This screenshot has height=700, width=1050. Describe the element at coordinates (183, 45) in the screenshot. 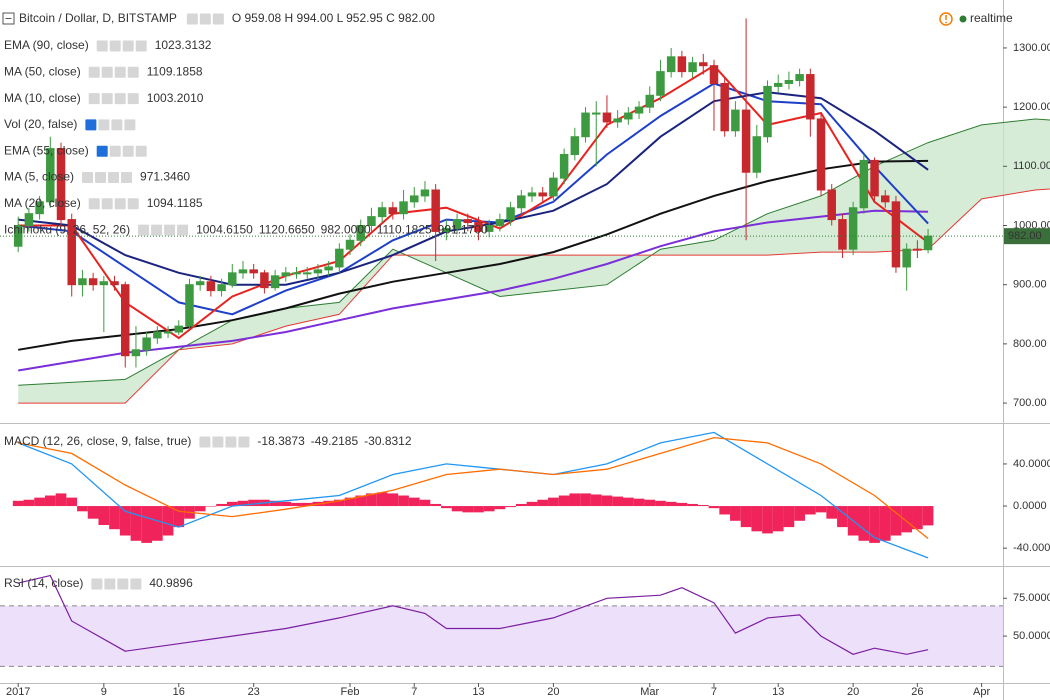

I see `legend-value: 1023.3132` at that location.